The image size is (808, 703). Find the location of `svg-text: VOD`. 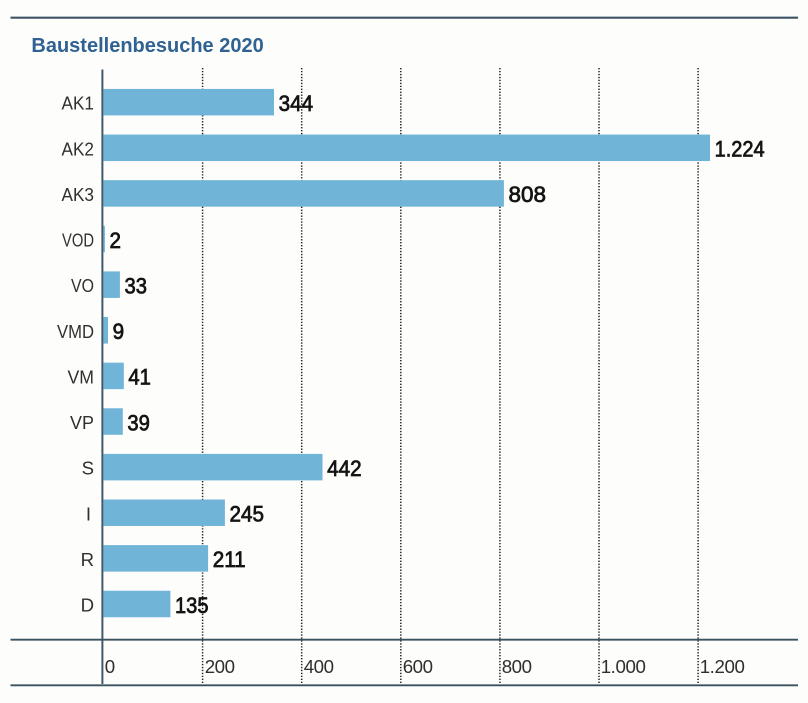

svg-text: VOD is located at coordinates (78, 240).